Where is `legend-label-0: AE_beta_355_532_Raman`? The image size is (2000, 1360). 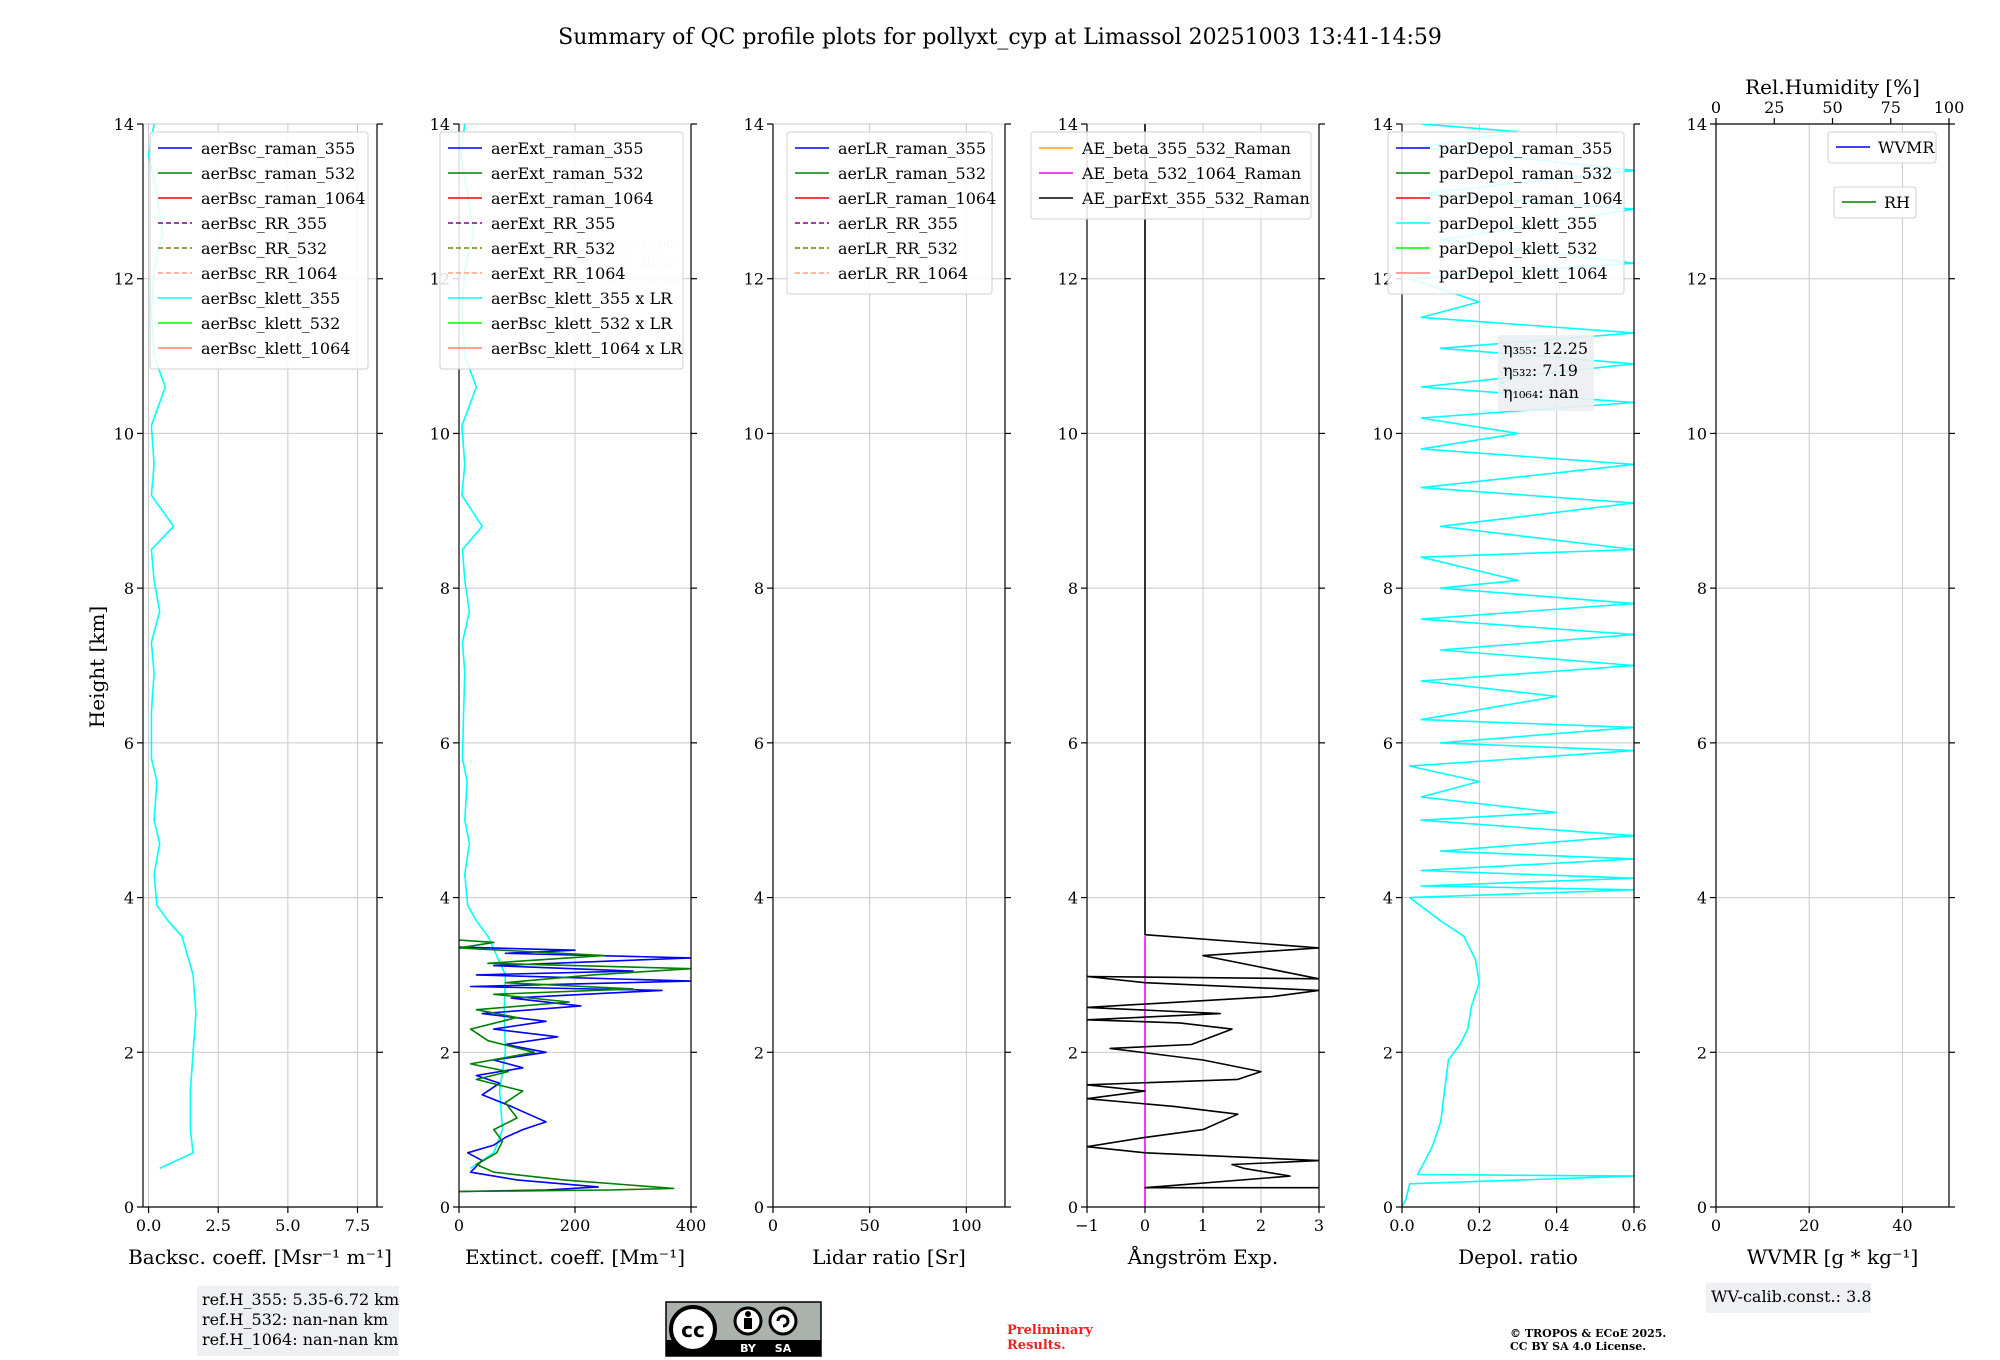 legend-label-0: AE_beta_355_532_Raman is located at coordinates (1186, 148).